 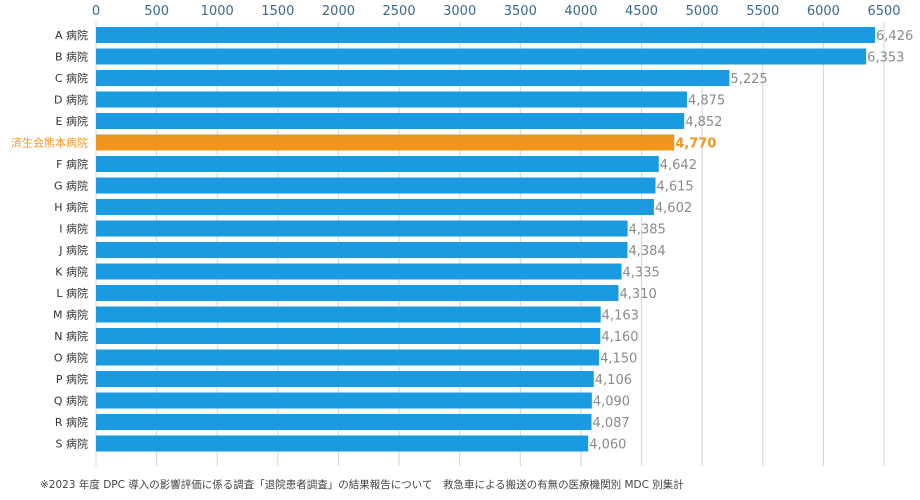 I want to click on category-label: D 病院, so click(x=71, y=100).